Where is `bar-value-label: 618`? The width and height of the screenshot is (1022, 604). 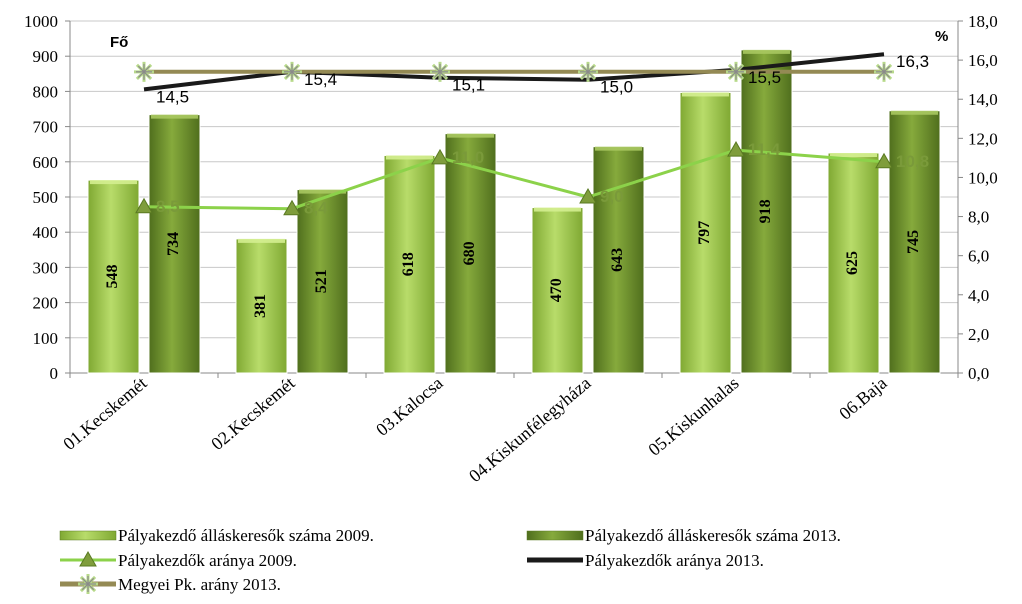
bar-value-label: 618 is located at coordinates (408, 264).